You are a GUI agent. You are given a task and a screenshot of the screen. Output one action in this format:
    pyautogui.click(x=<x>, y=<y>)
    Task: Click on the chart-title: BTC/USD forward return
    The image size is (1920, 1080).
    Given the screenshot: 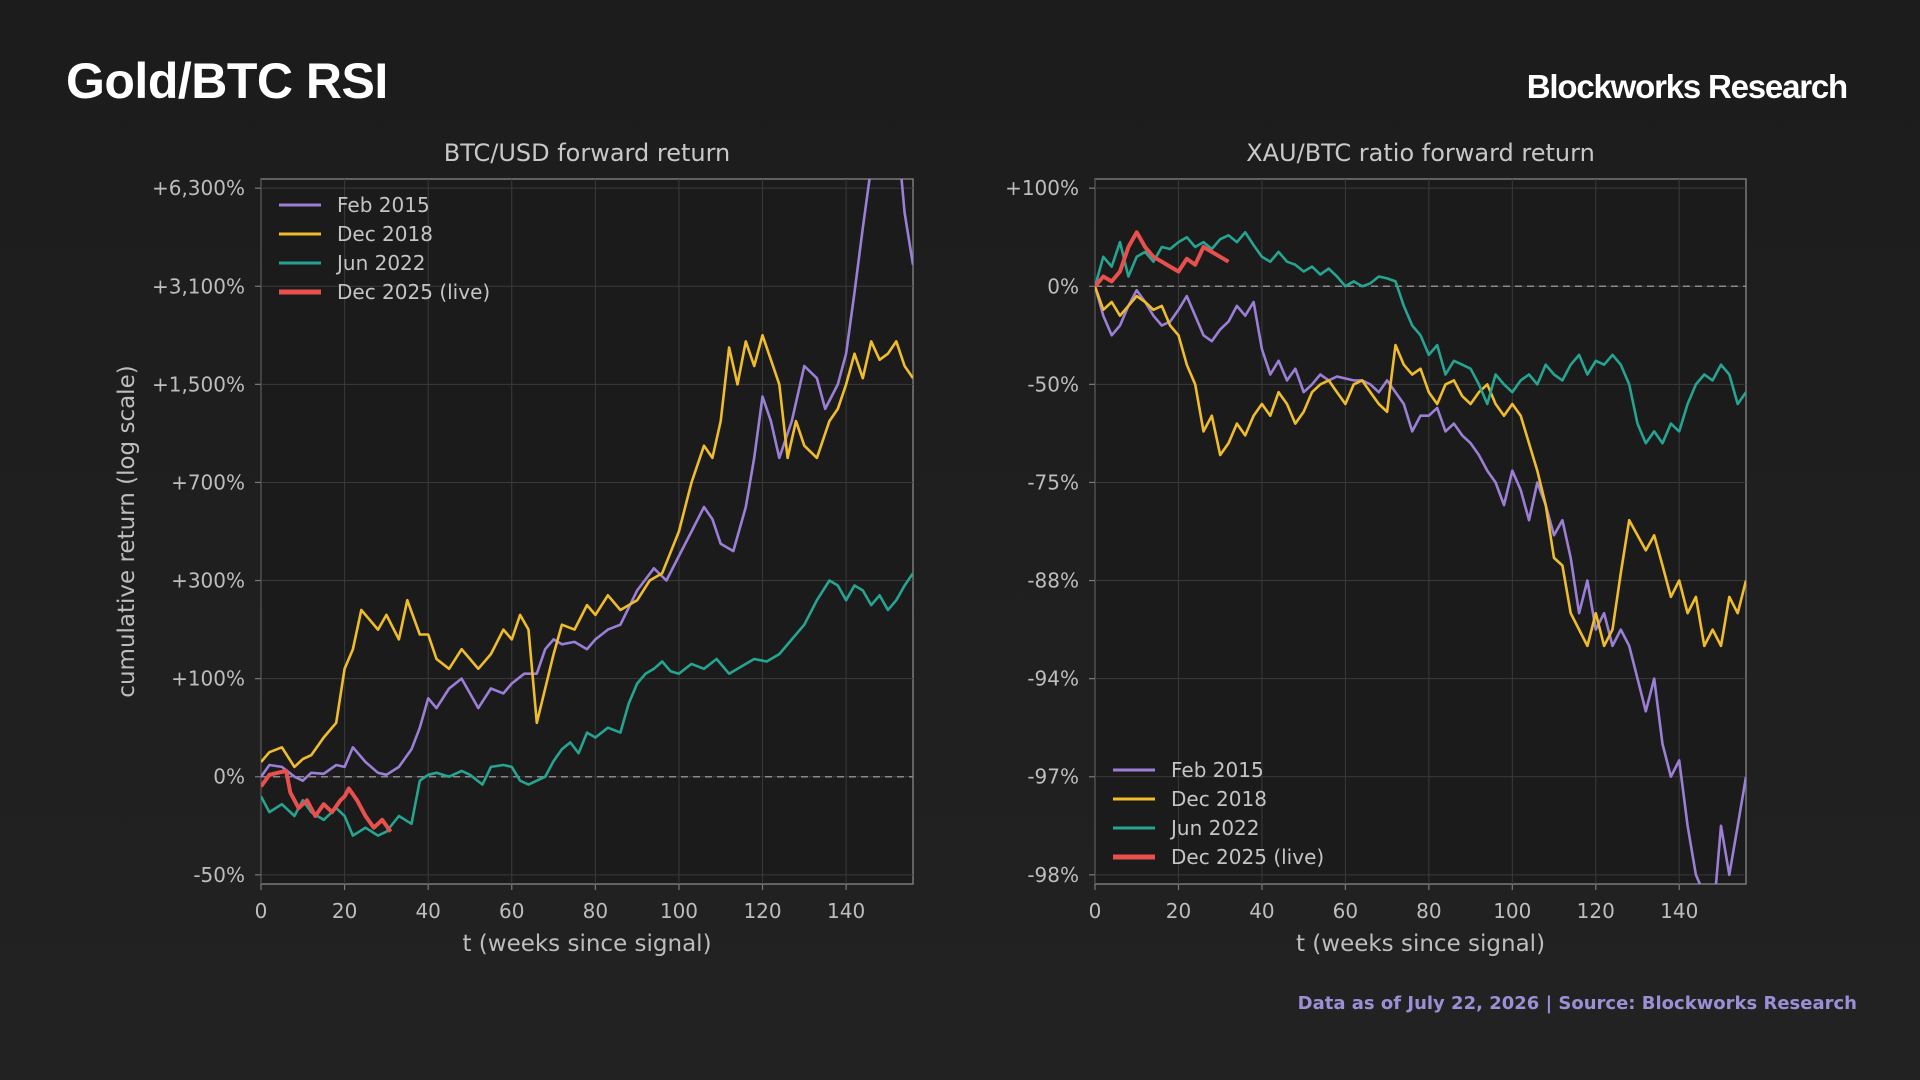 What is the action you would take?
    pyautogui.click(x=587, y=153)
    